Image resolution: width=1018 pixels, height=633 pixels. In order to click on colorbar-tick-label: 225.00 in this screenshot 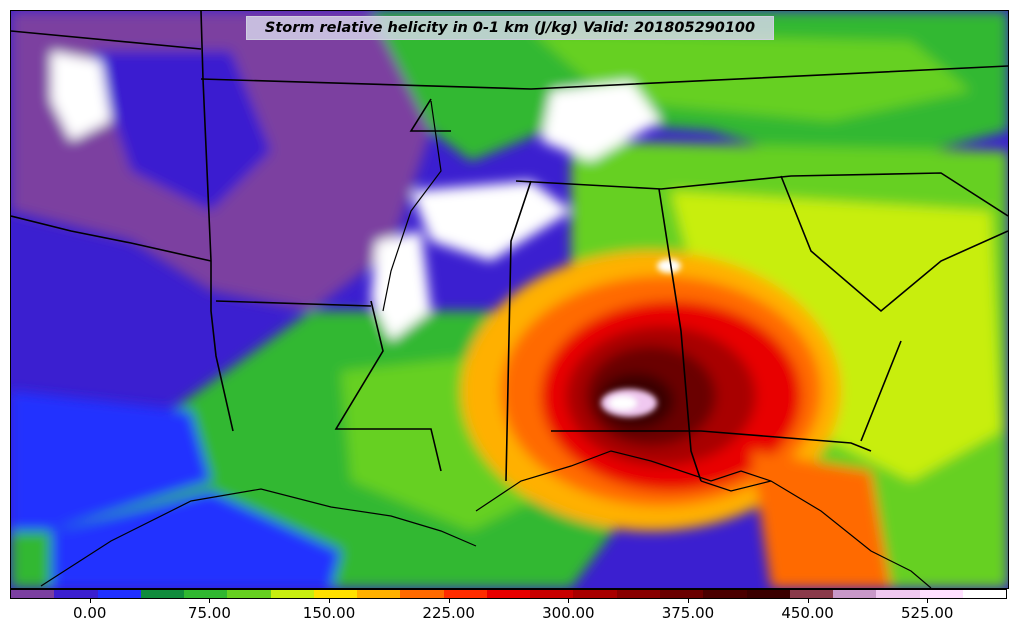, I will do `click(448, 613)`.